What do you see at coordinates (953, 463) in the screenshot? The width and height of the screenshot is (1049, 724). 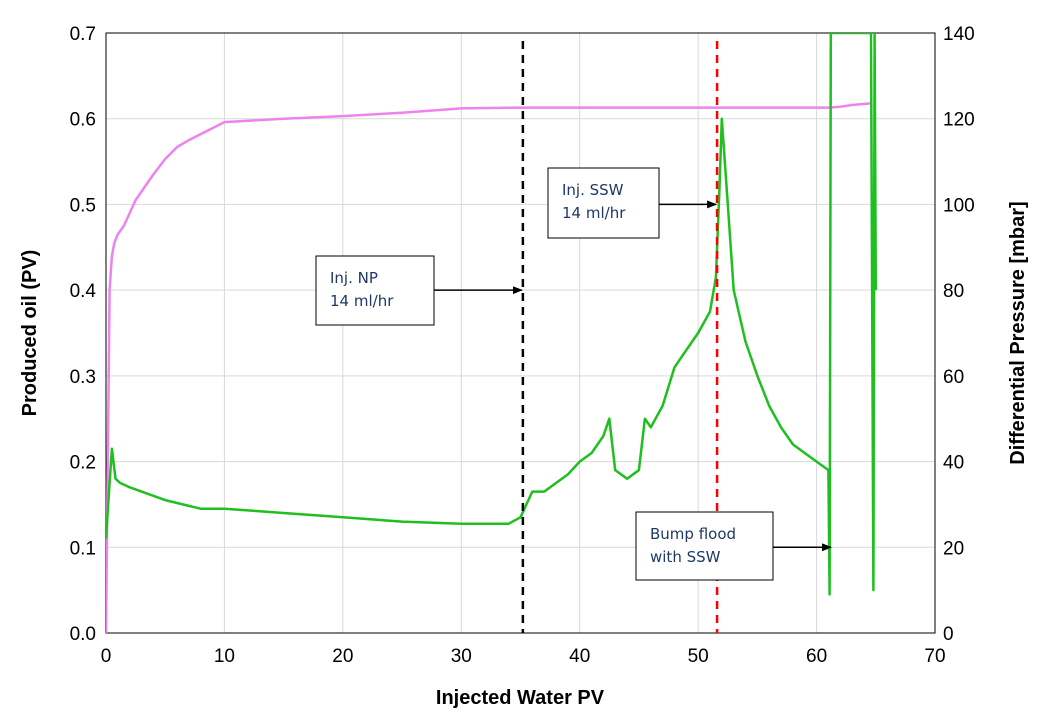 I see `y2-tick-label: 40` at bounding box center [953, 463].